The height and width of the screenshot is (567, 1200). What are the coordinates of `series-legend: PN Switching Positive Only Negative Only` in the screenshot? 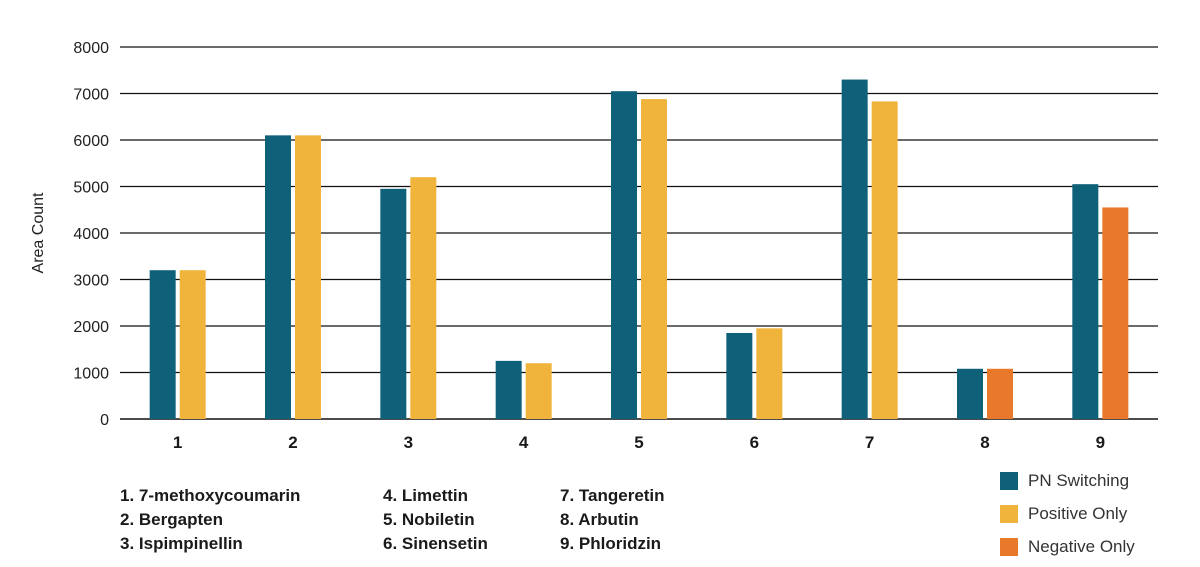 It's located at (1067, 513).